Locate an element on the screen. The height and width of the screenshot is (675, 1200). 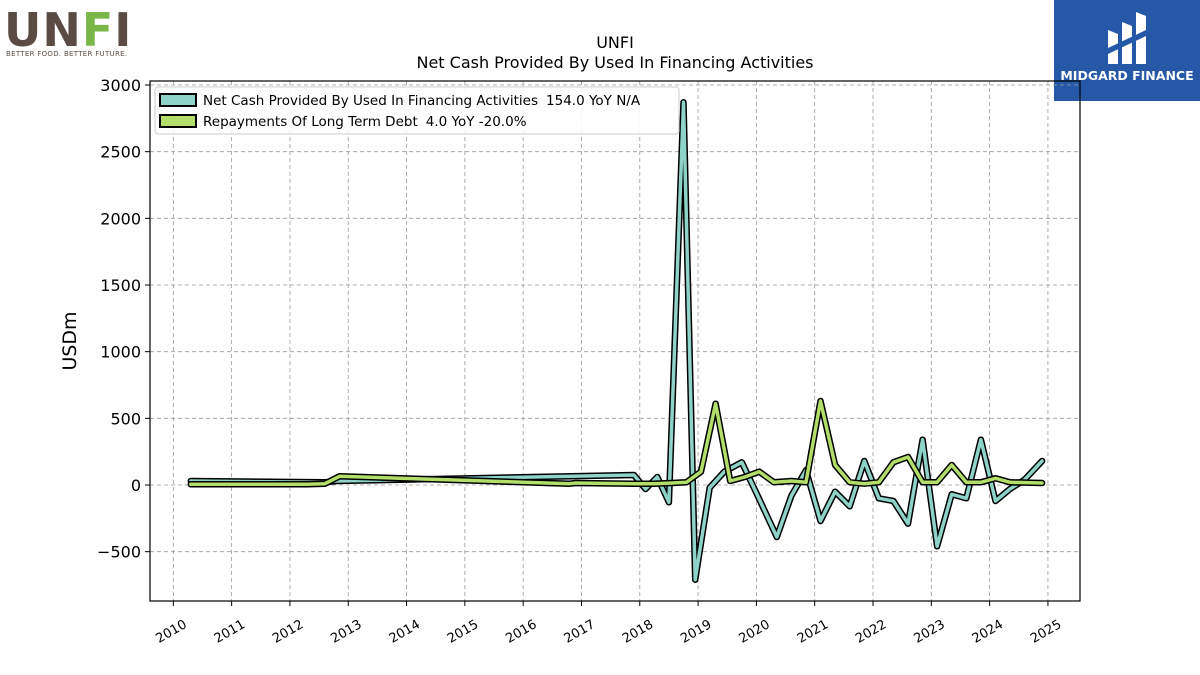
legend-swatch-net-cash is located at coordinates (178, 100).